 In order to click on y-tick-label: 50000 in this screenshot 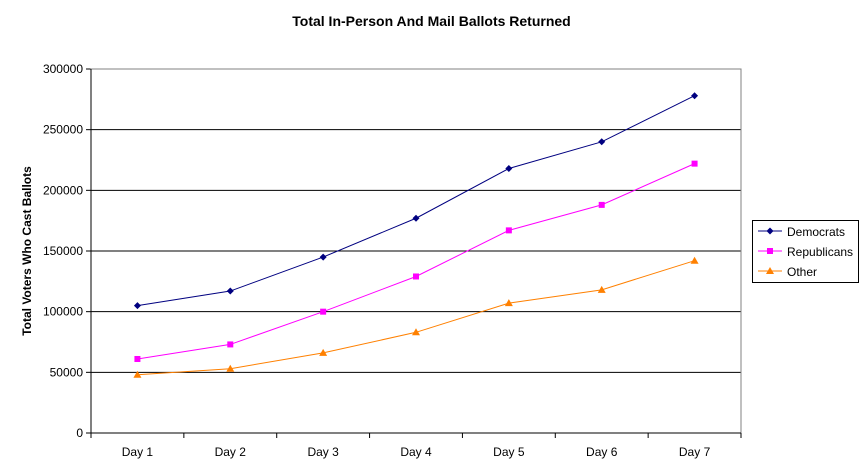, I will do `click(67, 372)`.